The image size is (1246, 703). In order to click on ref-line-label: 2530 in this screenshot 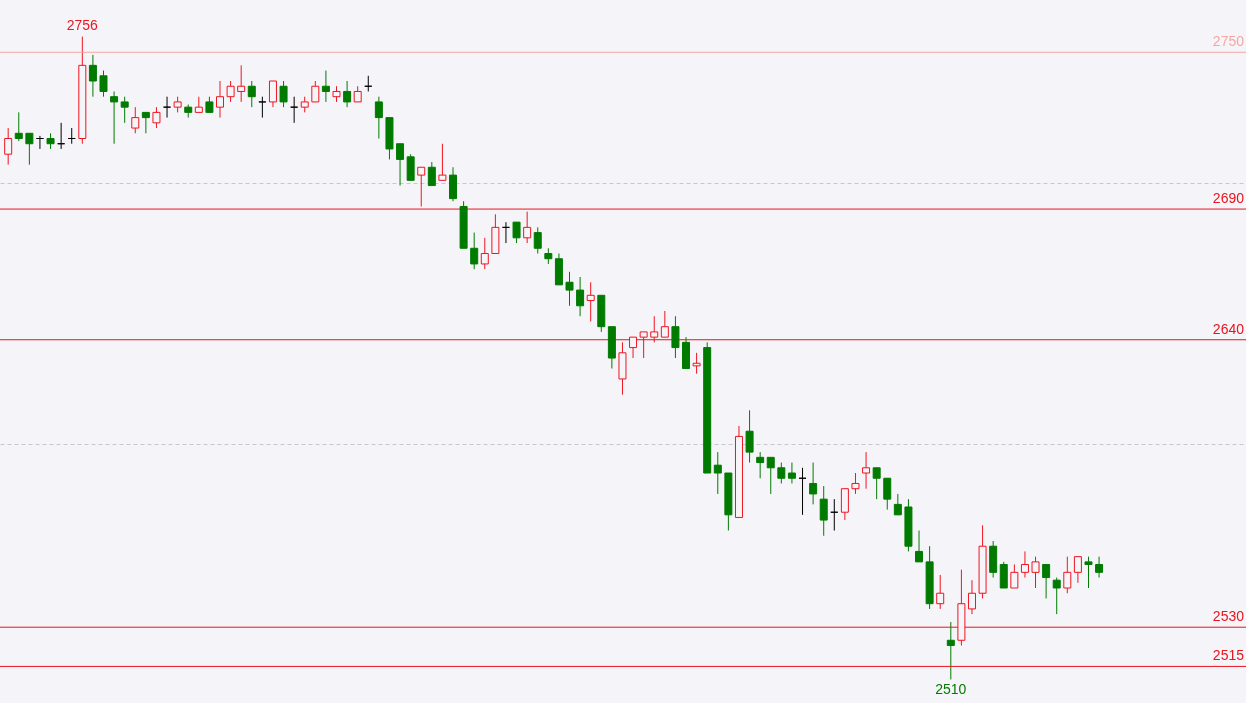, I will do `click(1228, 616)`.